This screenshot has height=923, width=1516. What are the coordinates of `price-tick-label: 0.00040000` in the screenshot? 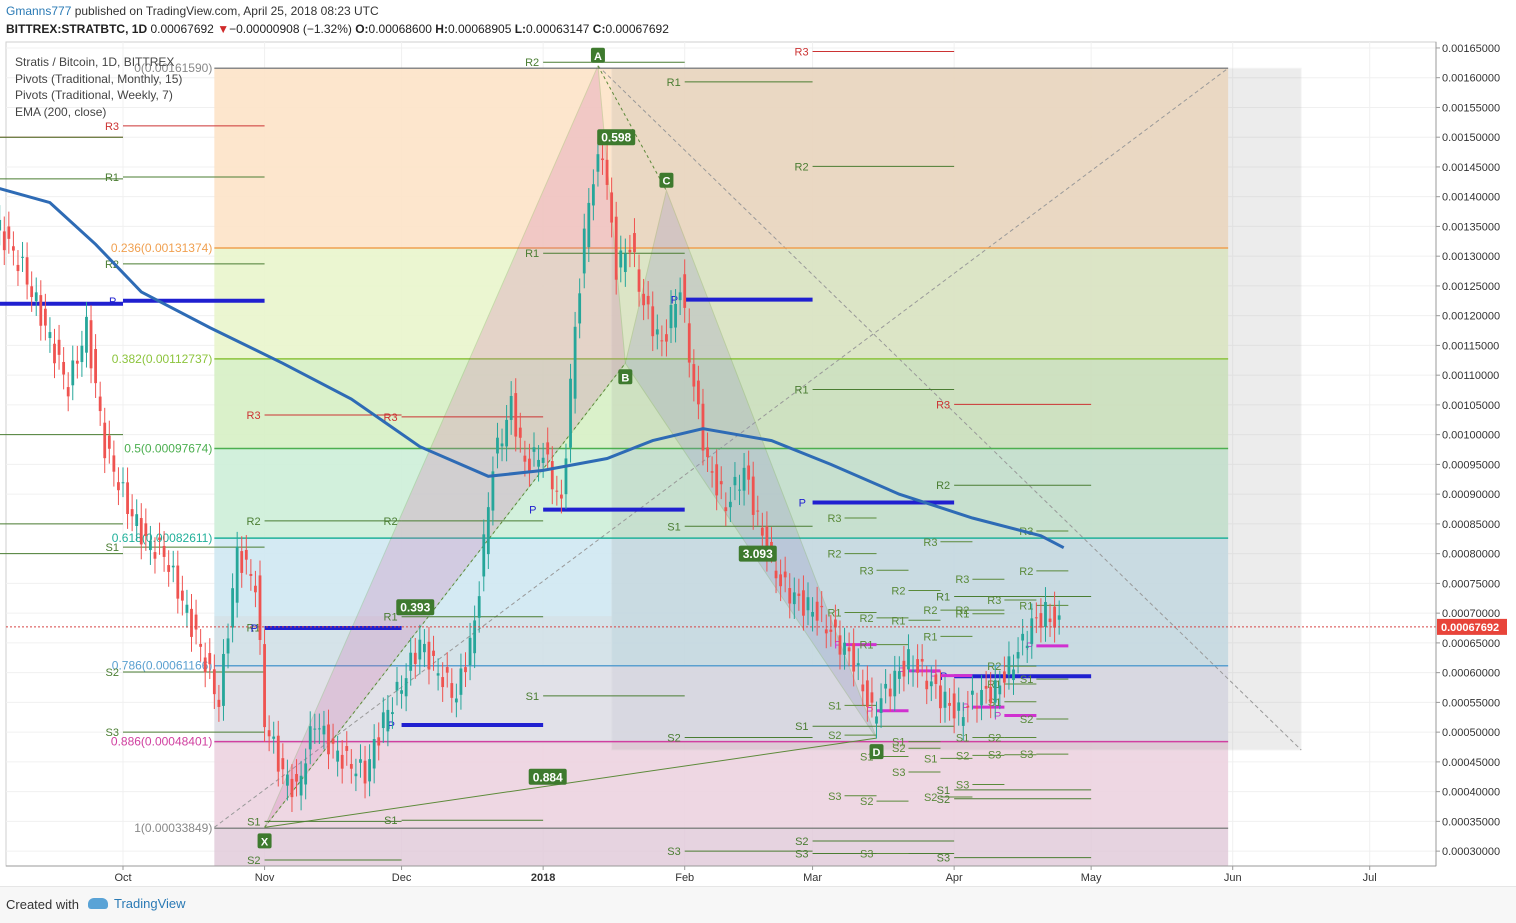 It's located at (1471, 793).